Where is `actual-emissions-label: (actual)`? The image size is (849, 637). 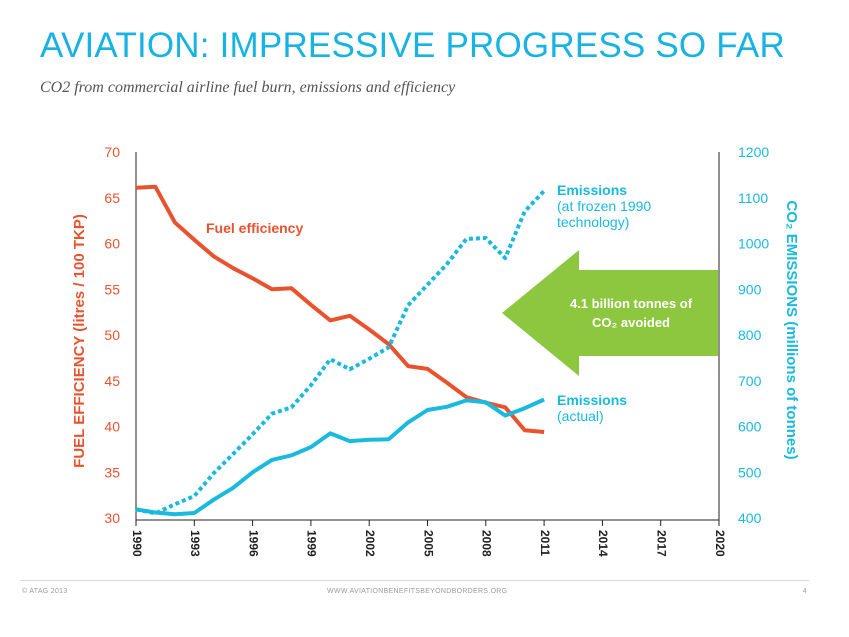
actual-emissions-label: (actual) is located at coordinates (580, 416).